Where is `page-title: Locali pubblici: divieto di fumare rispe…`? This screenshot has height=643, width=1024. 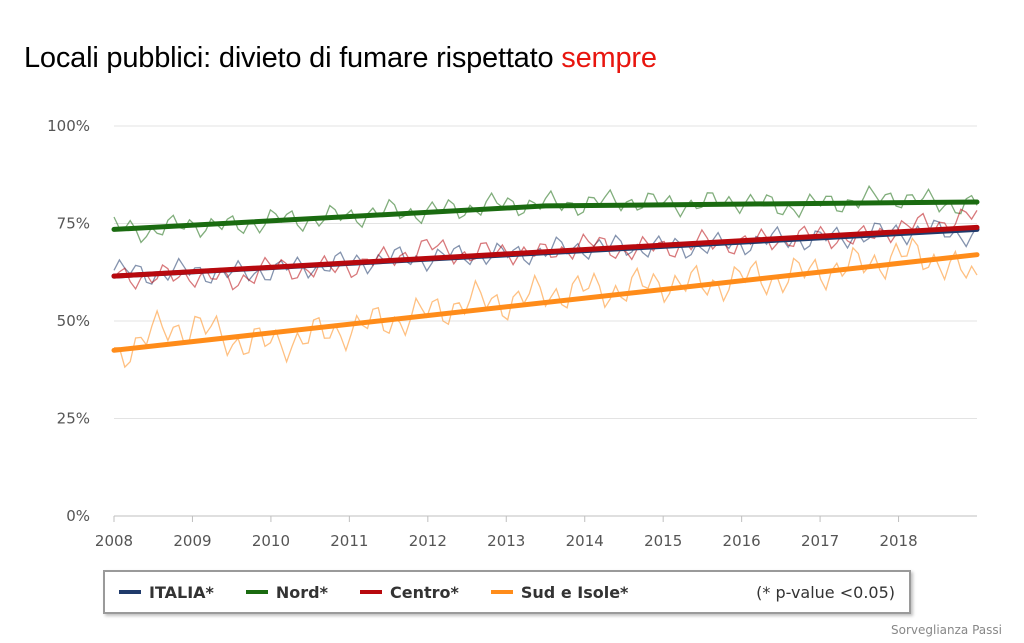 page-title: Locali pubblici: divieto di fumare rispe… is located at coordinates (340, 58).